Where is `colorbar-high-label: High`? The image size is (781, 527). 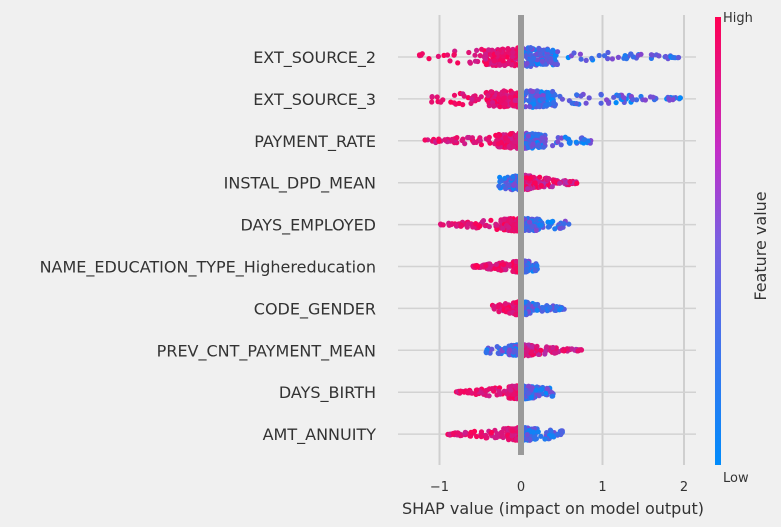
colorbar-high-label: High is located at coordinates (738, 18).